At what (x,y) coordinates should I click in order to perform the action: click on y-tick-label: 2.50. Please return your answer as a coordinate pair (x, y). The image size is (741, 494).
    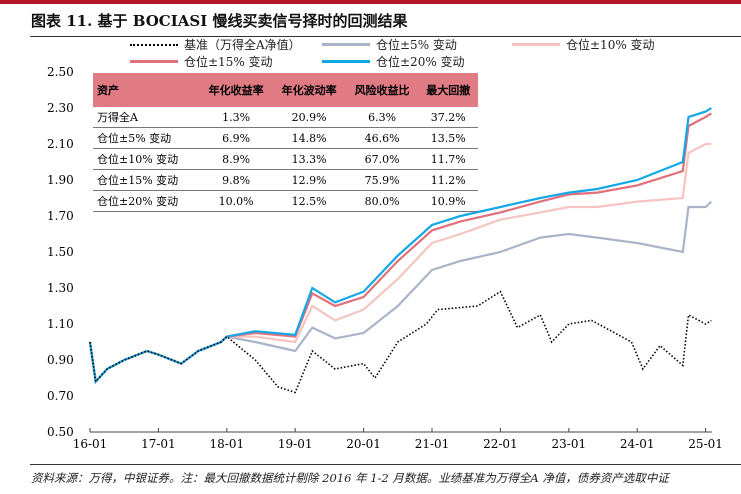
    Looking at the image, I should click on (60, 72).